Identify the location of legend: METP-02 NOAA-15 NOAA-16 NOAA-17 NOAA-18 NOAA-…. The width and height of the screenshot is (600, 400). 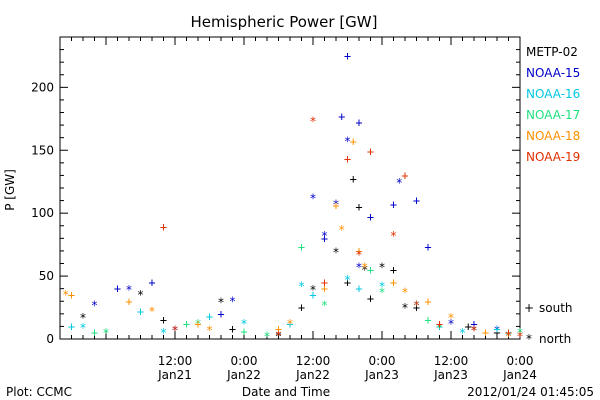
(553, 104).